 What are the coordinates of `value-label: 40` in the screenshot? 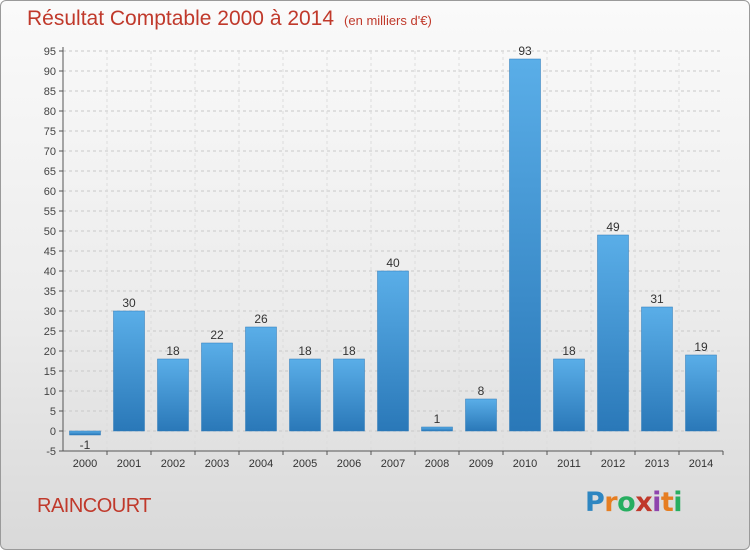 It's located at (393, 263).